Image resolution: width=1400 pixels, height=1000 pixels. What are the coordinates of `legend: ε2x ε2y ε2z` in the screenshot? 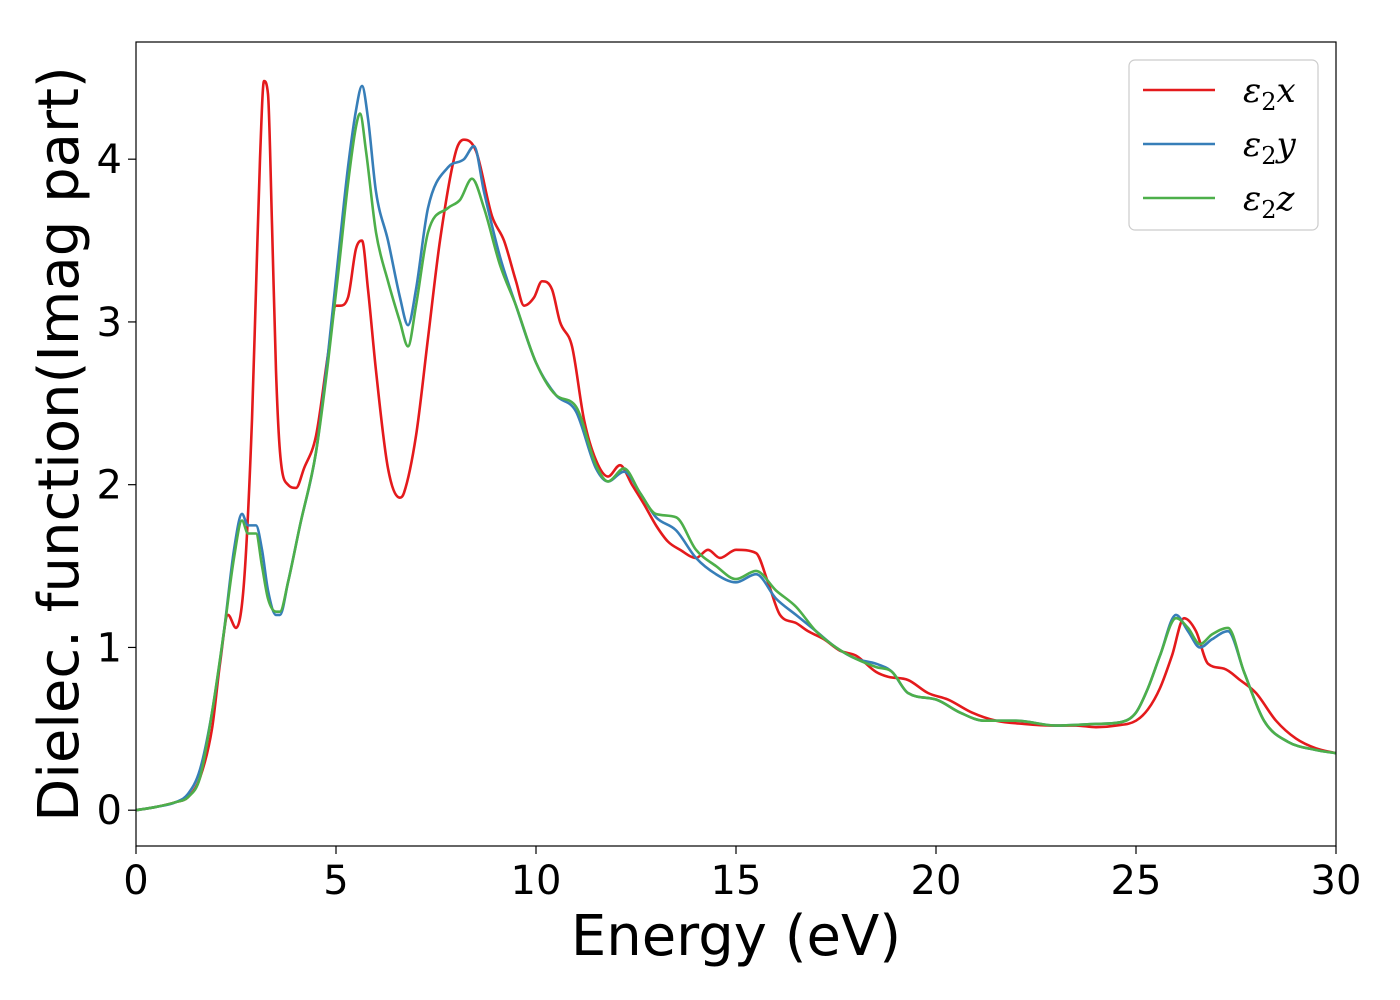 It's located at (1223, 145).